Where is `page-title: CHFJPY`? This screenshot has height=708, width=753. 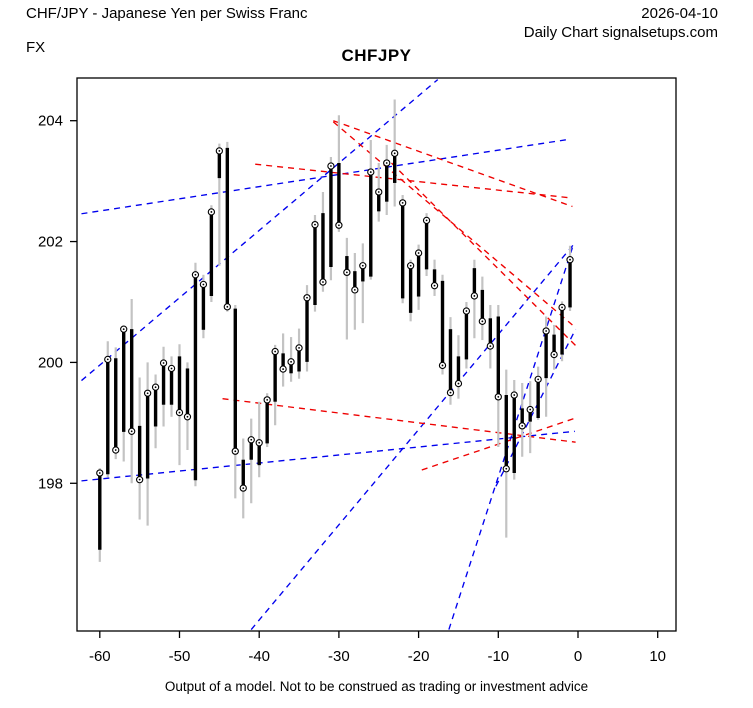 page-title: CHFJPY is located at coordinates (376, 55).